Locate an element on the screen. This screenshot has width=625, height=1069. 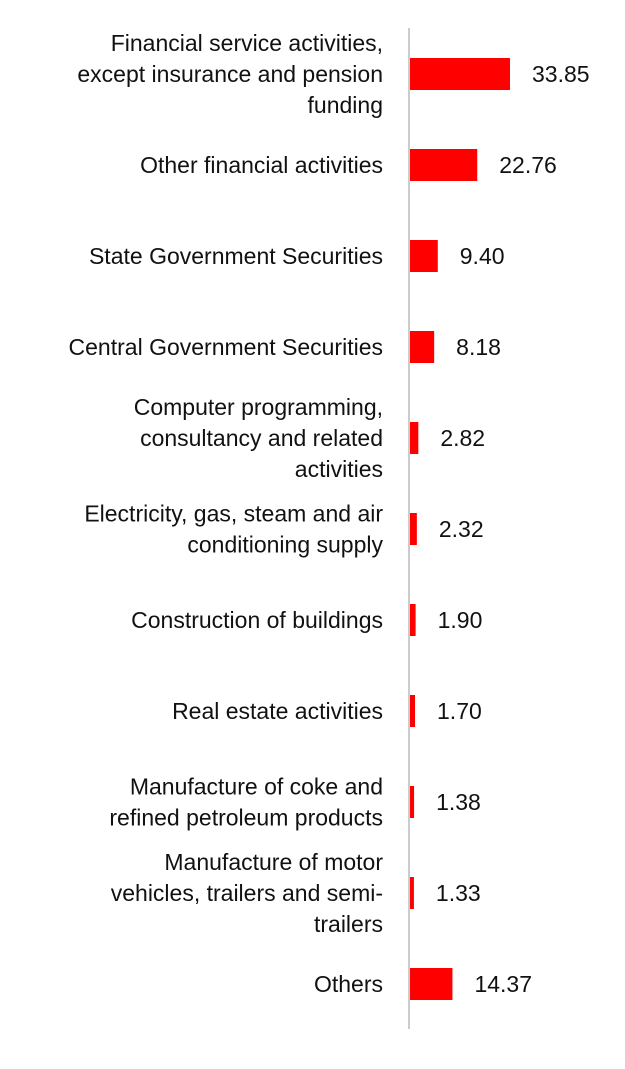
data-label: 8.18 is located at coordinates (478, 347).